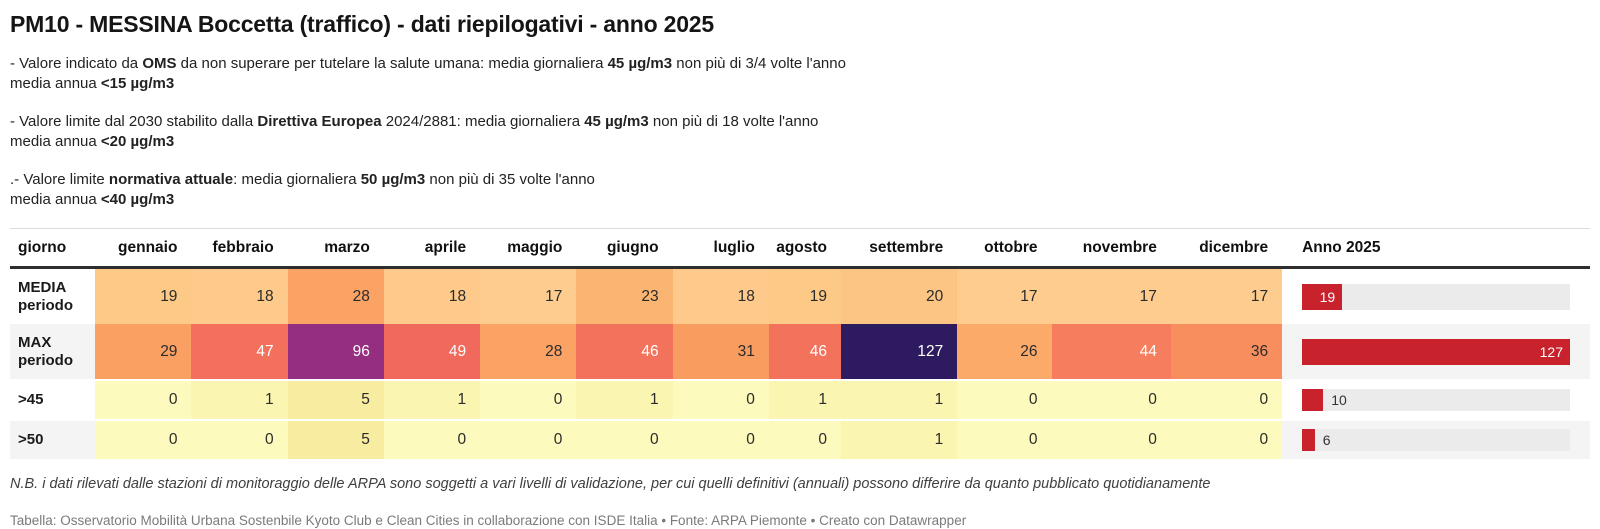 The image size is (1600, 529). What do you see at coordinates (53, 249) in the screenshot?
I see `corner-header: giorno` at bounding box center [53, 249].